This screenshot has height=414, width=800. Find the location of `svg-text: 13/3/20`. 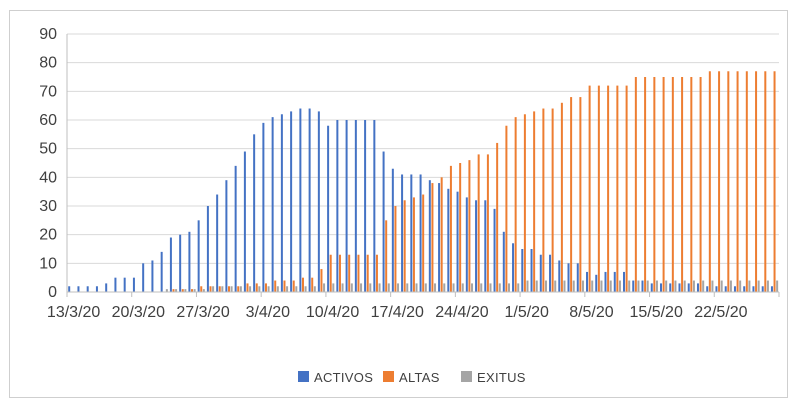

svg-text: 13/3/20 is located at coordinates (73, 312).